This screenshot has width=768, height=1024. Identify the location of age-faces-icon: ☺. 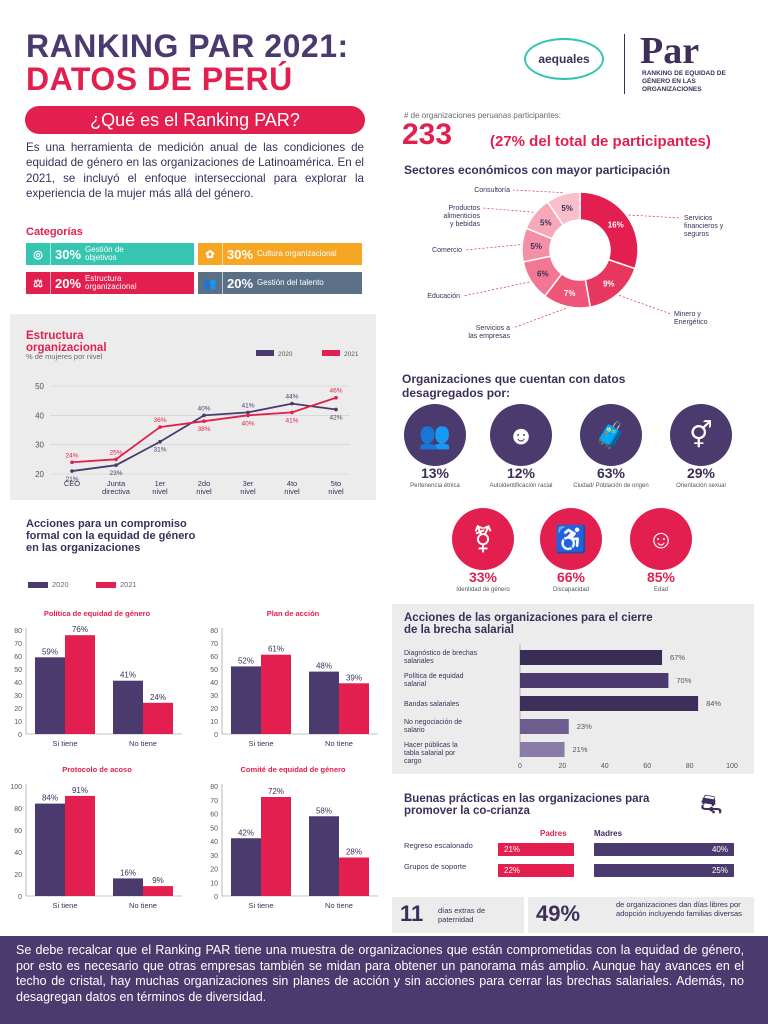
(661, 538).